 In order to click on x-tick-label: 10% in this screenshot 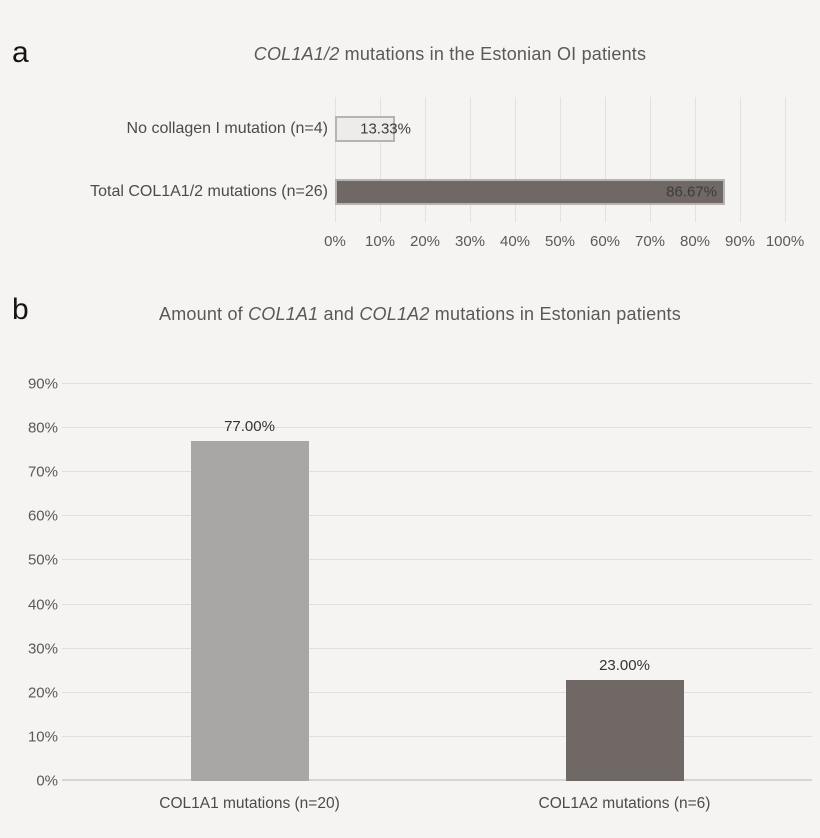, I will do `click(380, 241)`.